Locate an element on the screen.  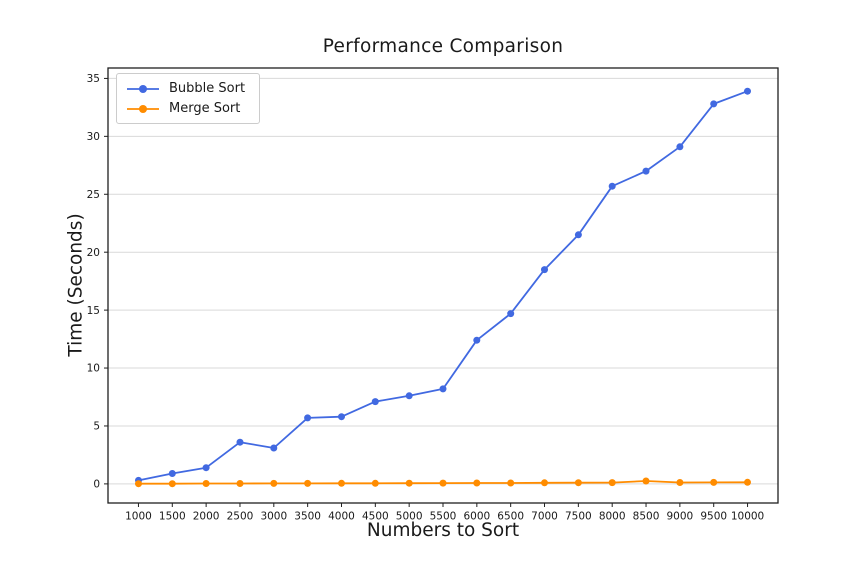
x-tick-label-2500: 2500 is located at coordinates (240, 517).